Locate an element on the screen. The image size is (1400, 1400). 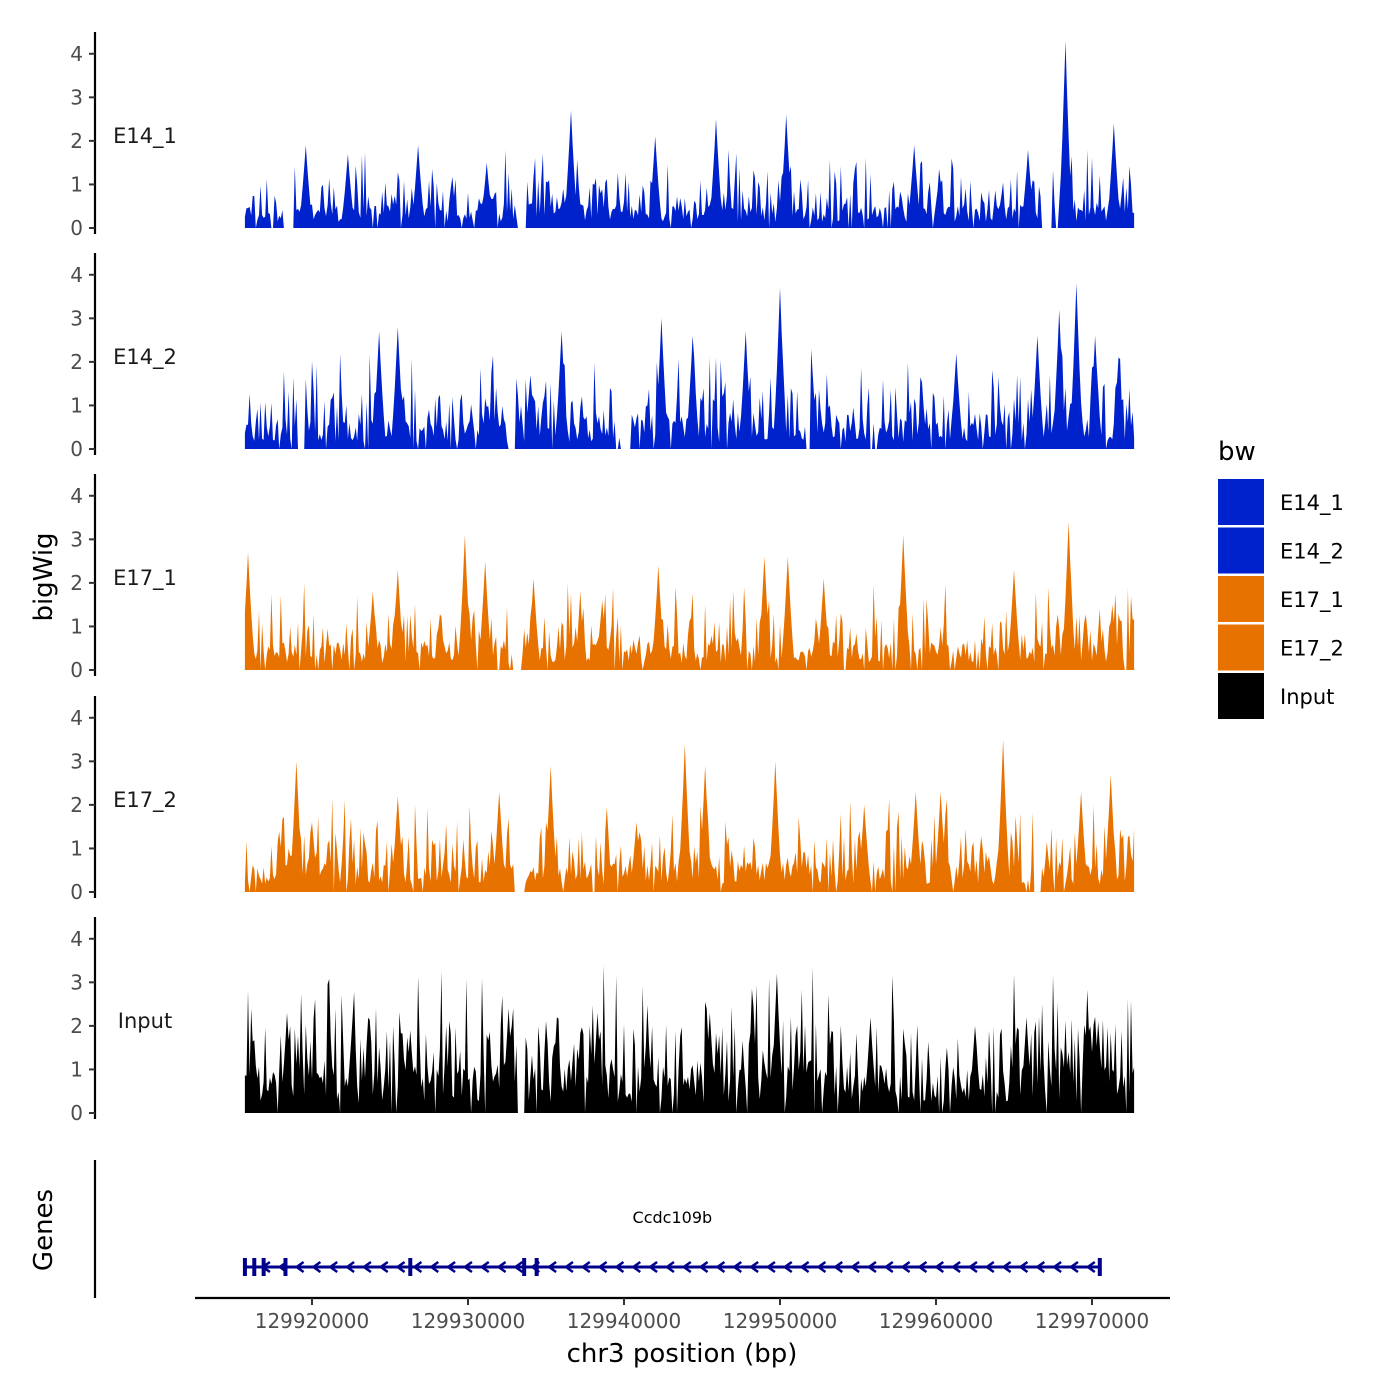
legend-label: Input is located at coordinates (1307, 697).